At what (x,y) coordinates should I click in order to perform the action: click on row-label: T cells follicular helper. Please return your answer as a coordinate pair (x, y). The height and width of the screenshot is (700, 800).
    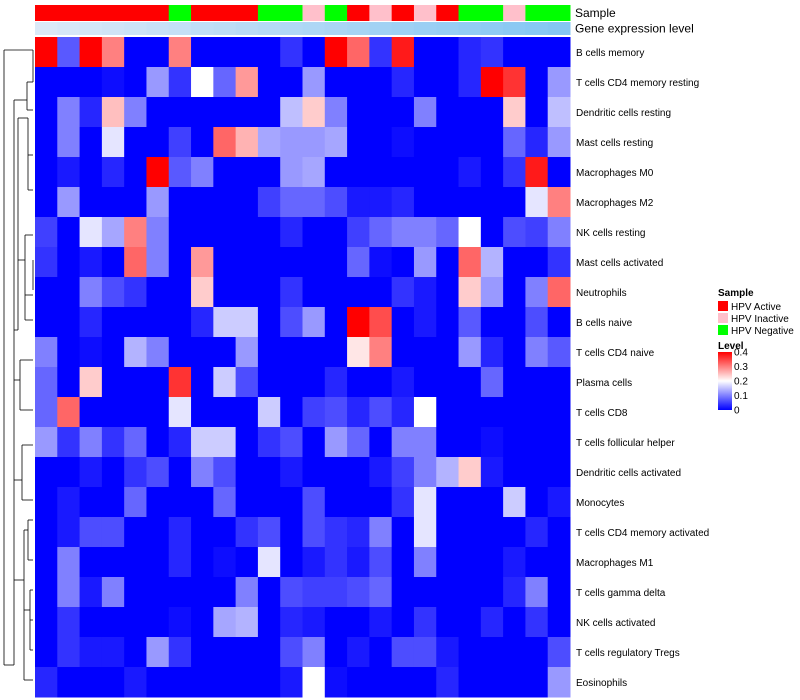
    Looking at the image, I should click on (625, 443).